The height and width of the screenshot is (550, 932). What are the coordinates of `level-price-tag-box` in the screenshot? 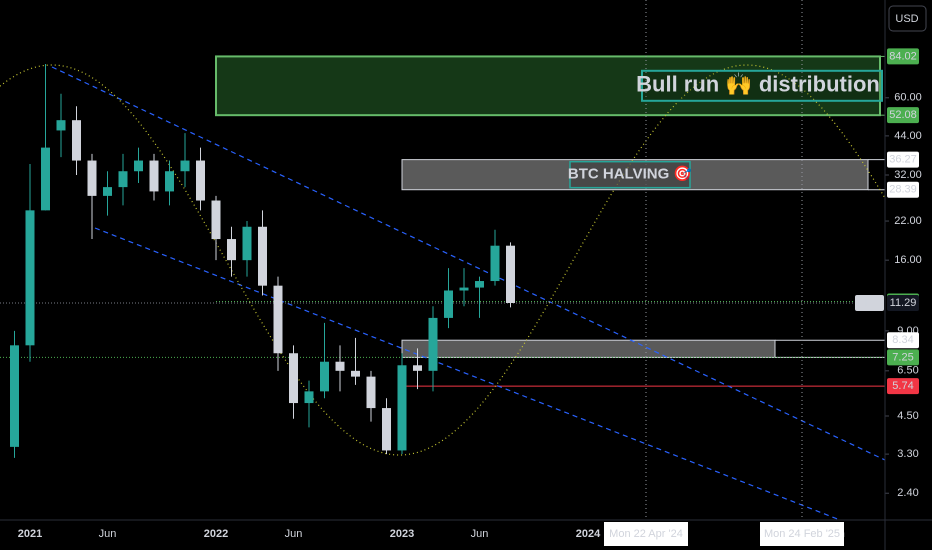 It's located at (903, 386).